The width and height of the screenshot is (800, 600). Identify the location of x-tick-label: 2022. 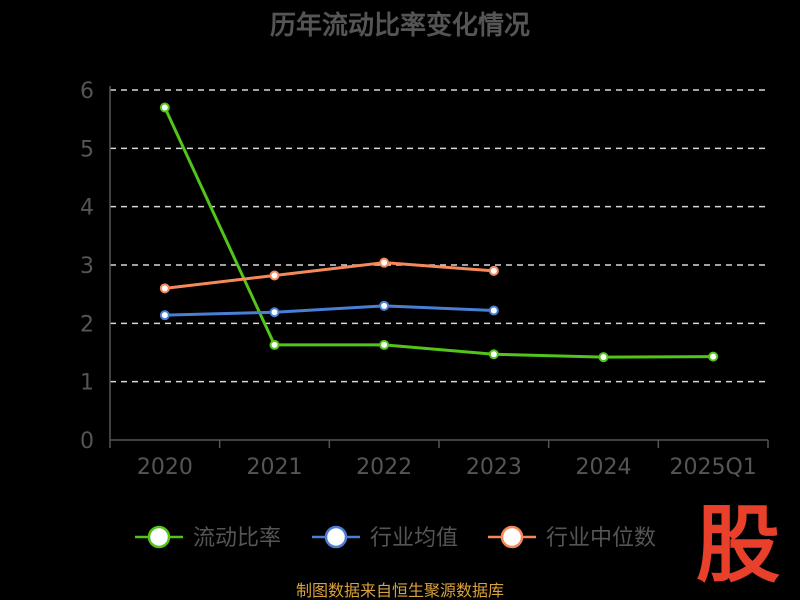
(384, 467).